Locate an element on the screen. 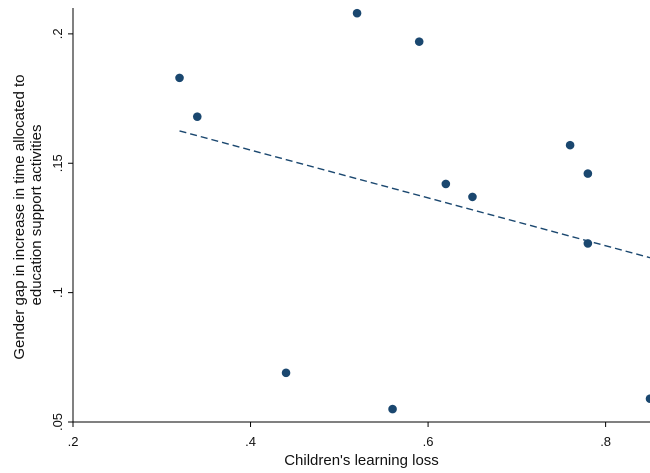  x-tick-label: .4 is located at coordinates (250, 441).